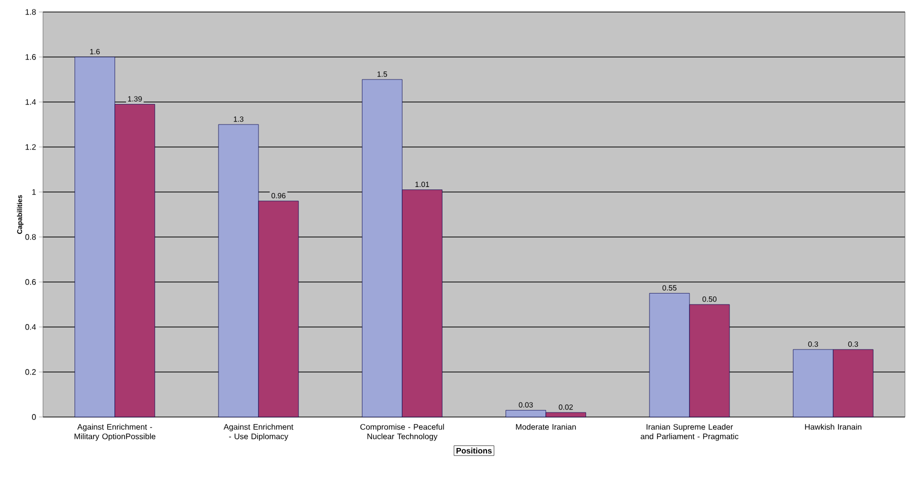  What do you see at coordinates (31, 102) in the screenshot?
I see `y-tick-label: 1.4` at bounding box center [31, 102].